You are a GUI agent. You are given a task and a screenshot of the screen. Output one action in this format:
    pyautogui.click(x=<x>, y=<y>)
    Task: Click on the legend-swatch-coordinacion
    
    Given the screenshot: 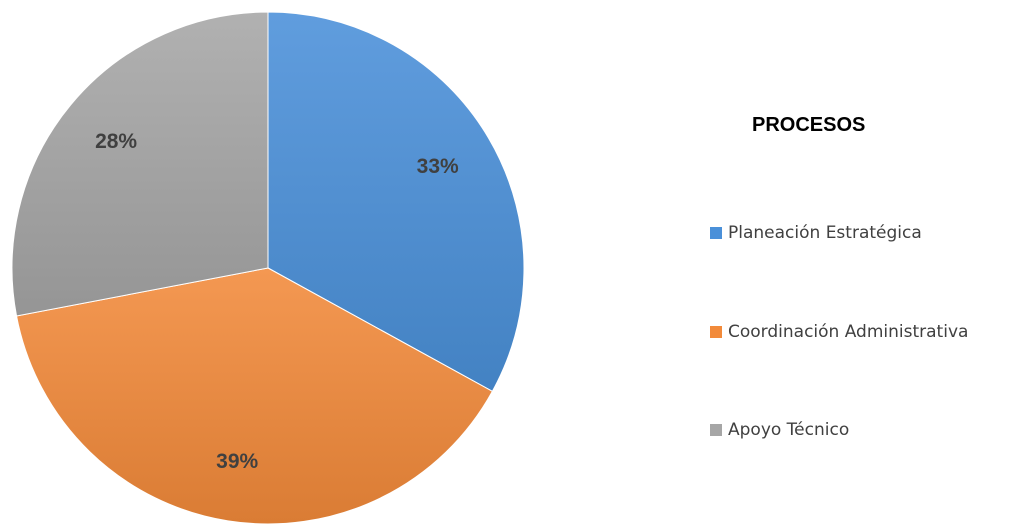 What is the action you would take?
    pyautogui.click(x=716, y=332)
    